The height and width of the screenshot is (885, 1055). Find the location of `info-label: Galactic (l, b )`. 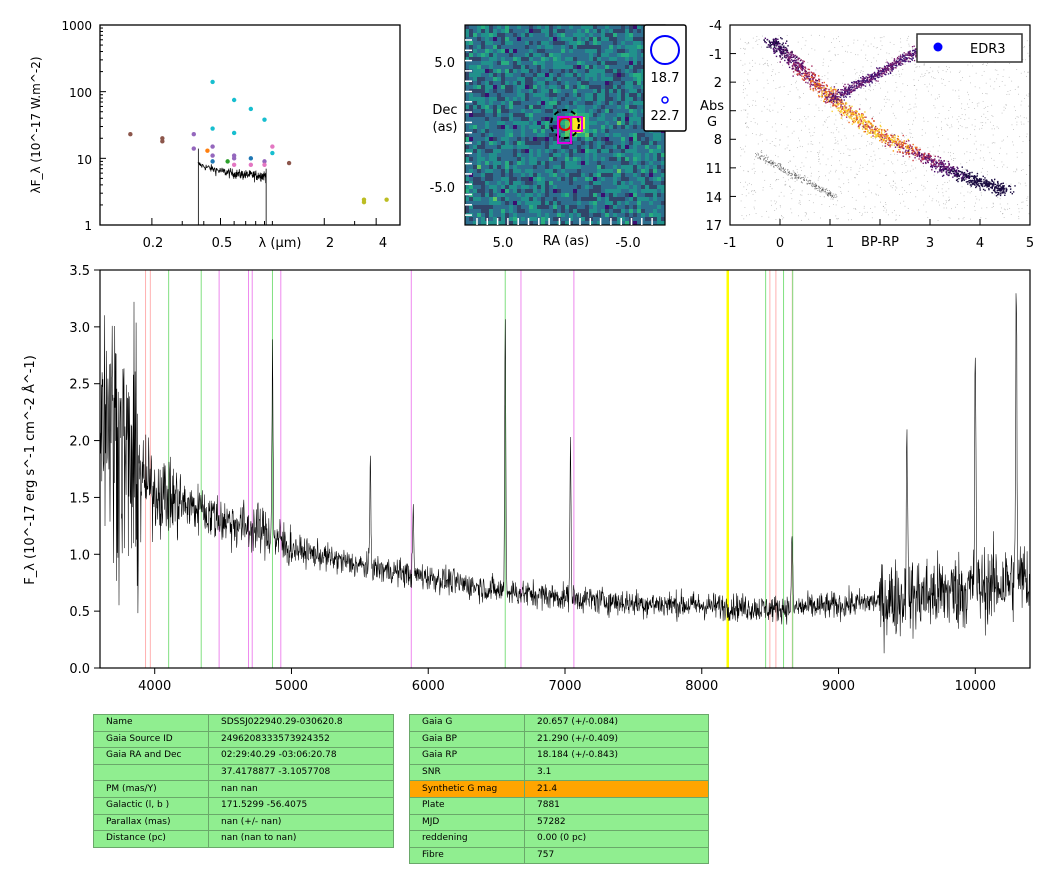

info-label: Galactic (l, b ) is located at coordinates (151, 805).